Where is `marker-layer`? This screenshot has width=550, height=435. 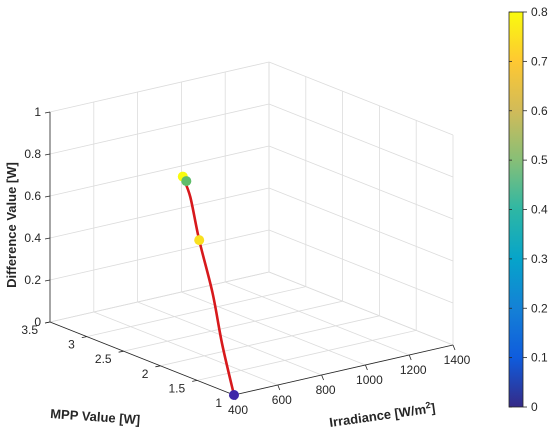 marker-layer is located at coordinates (208, 285).